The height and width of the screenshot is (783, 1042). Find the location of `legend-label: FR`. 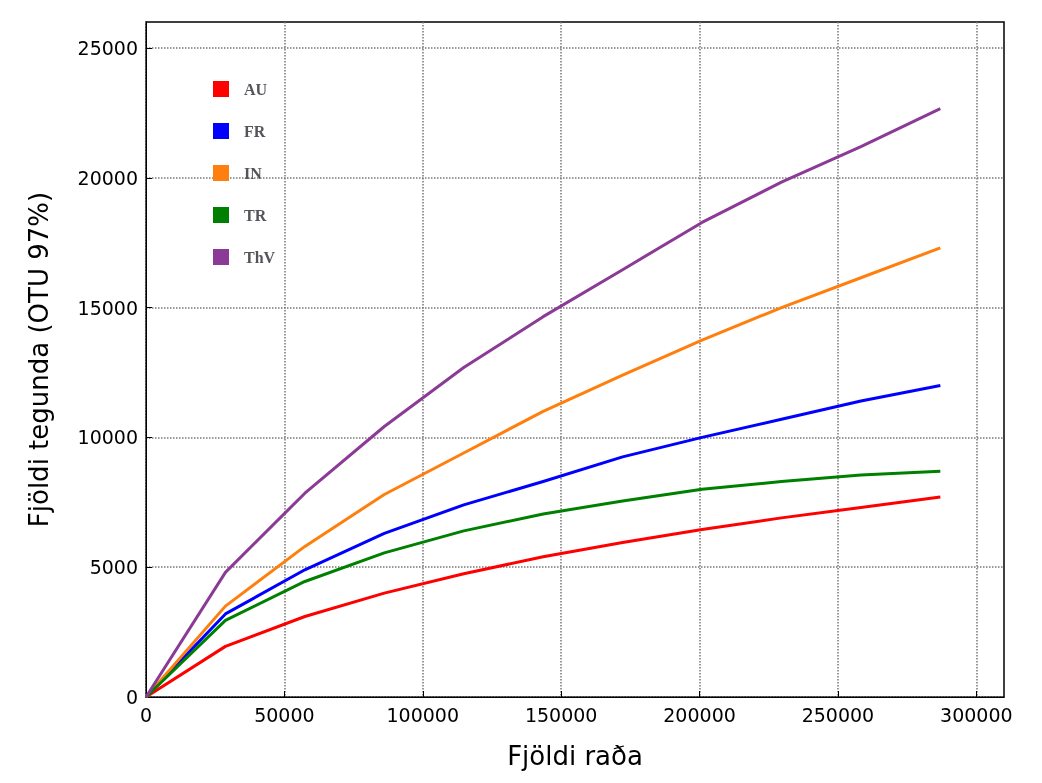

legend-label: FR is located at coordinates (255, 131).